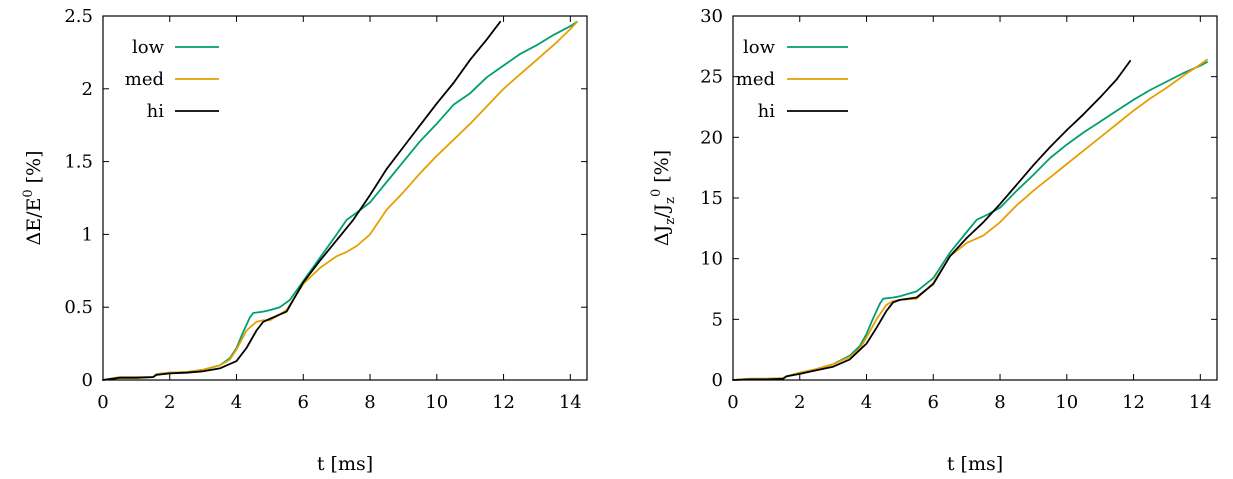  What do you see at coordinates (662, 211) in the screenshot?
I see `y-axis-label-slash-j: /J` at bounding box center [662, 211].